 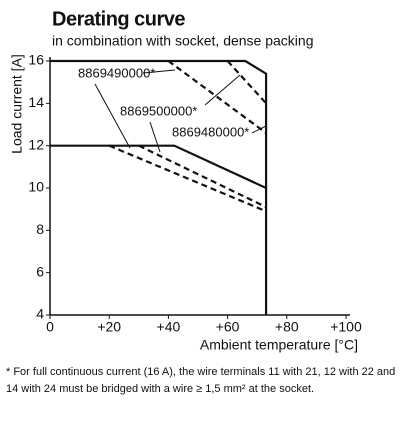 I want to click on y-tick-label: 8, so click(x=40, y=229).